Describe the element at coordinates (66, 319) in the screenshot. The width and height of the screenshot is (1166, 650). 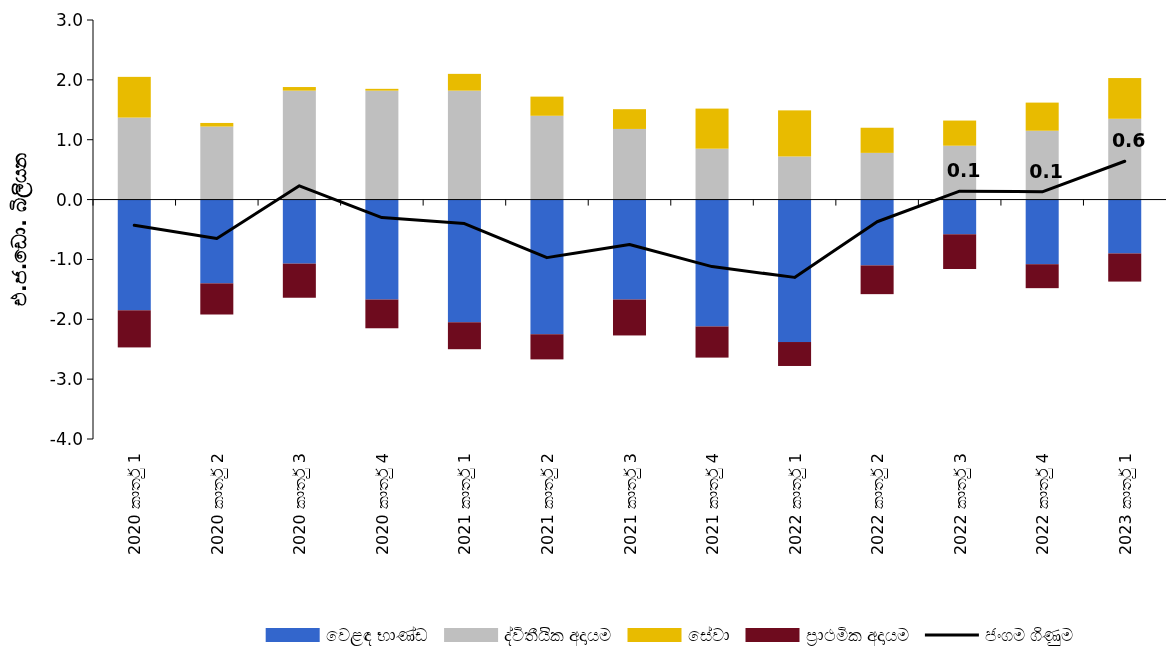
I see `y-tick-label: -2.0` at that location.